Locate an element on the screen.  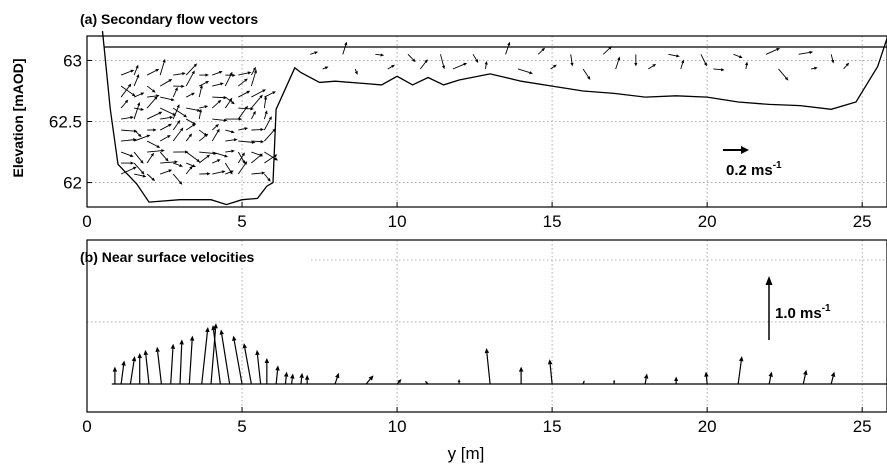
panel-b-scale-label-superscript: -1 is located at coordinates (826, 308).